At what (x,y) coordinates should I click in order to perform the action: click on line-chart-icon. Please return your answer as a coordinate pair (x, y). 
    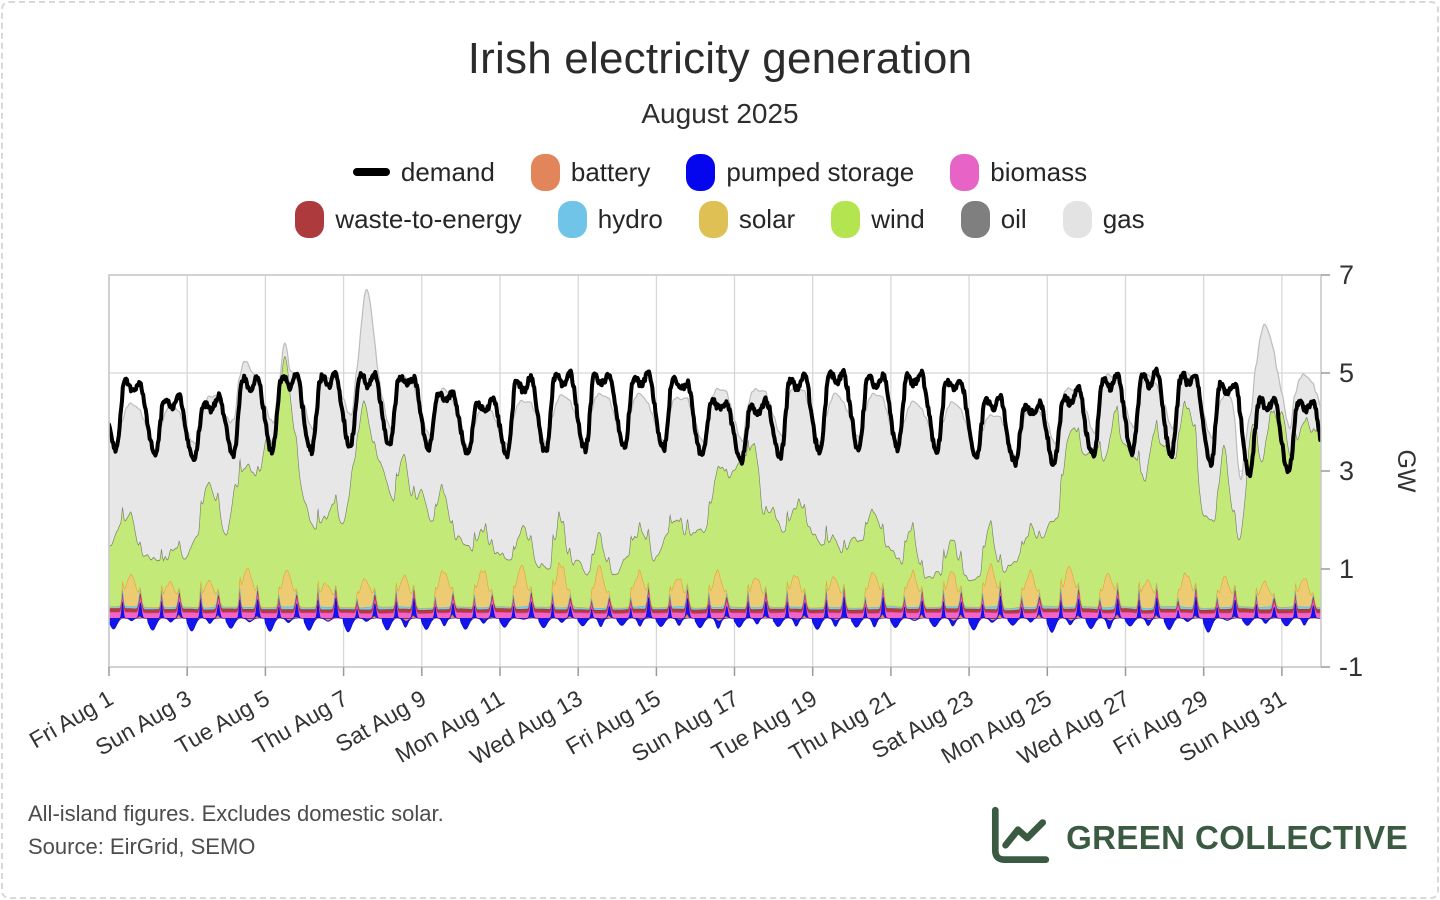
    Looking at the image, I should click on (1021, 834).